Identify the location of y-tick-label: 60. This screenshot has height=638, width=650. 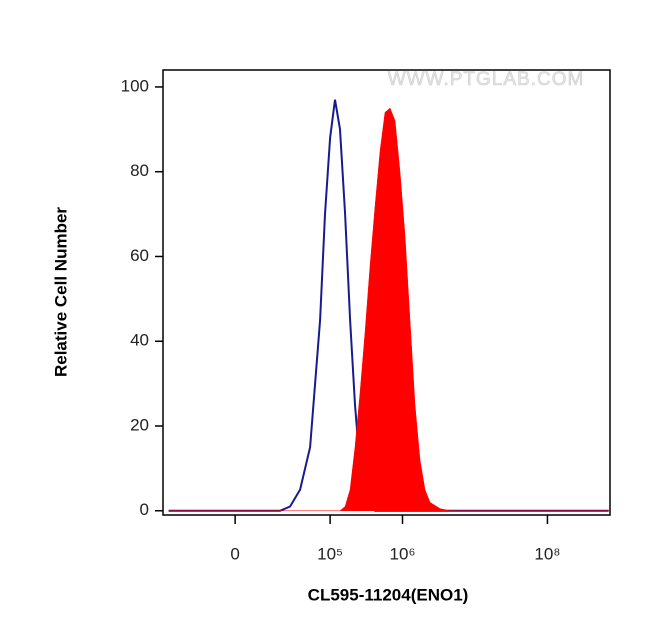
(139, 255).